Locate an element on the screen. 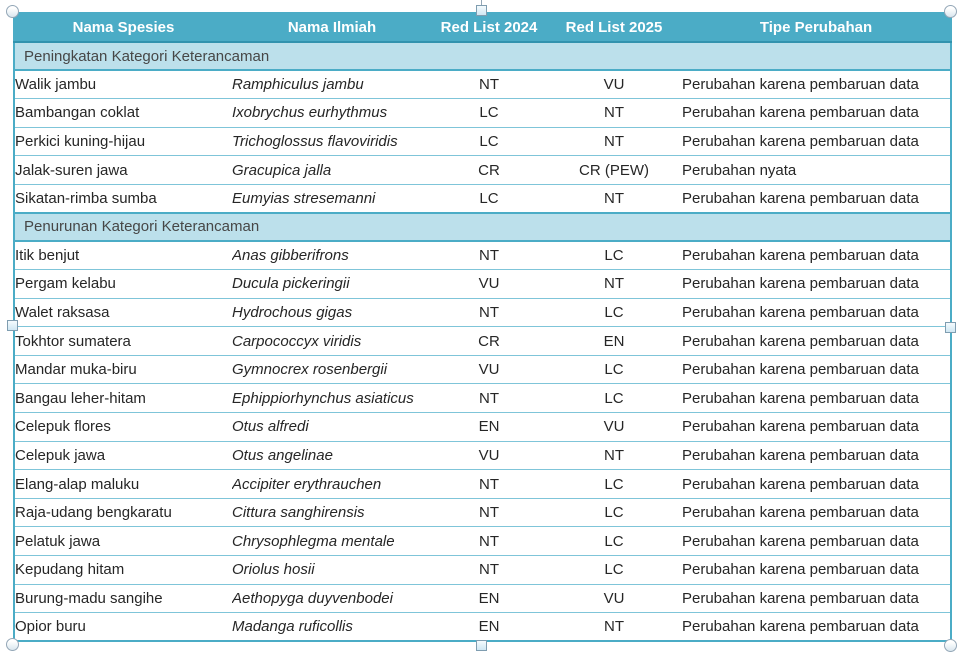  species-cell: Pergam kelabu is located at coordinates (123, 284).